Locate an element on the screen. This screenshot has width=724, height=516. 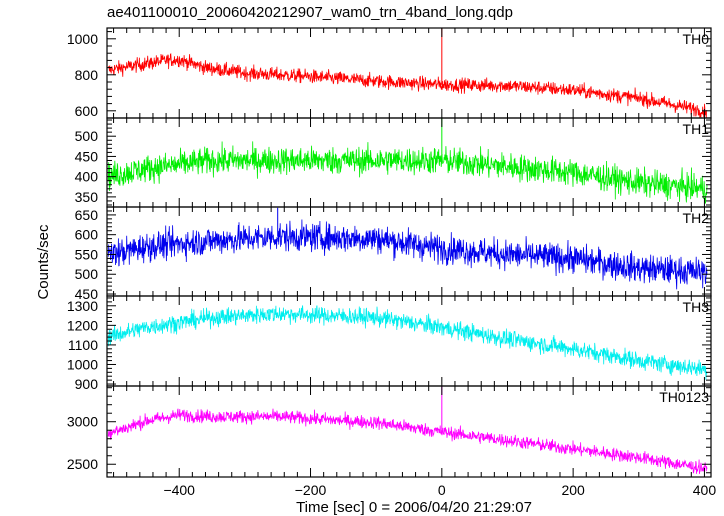
series-label-th1: TH1 is located at coordinates (696, 129).